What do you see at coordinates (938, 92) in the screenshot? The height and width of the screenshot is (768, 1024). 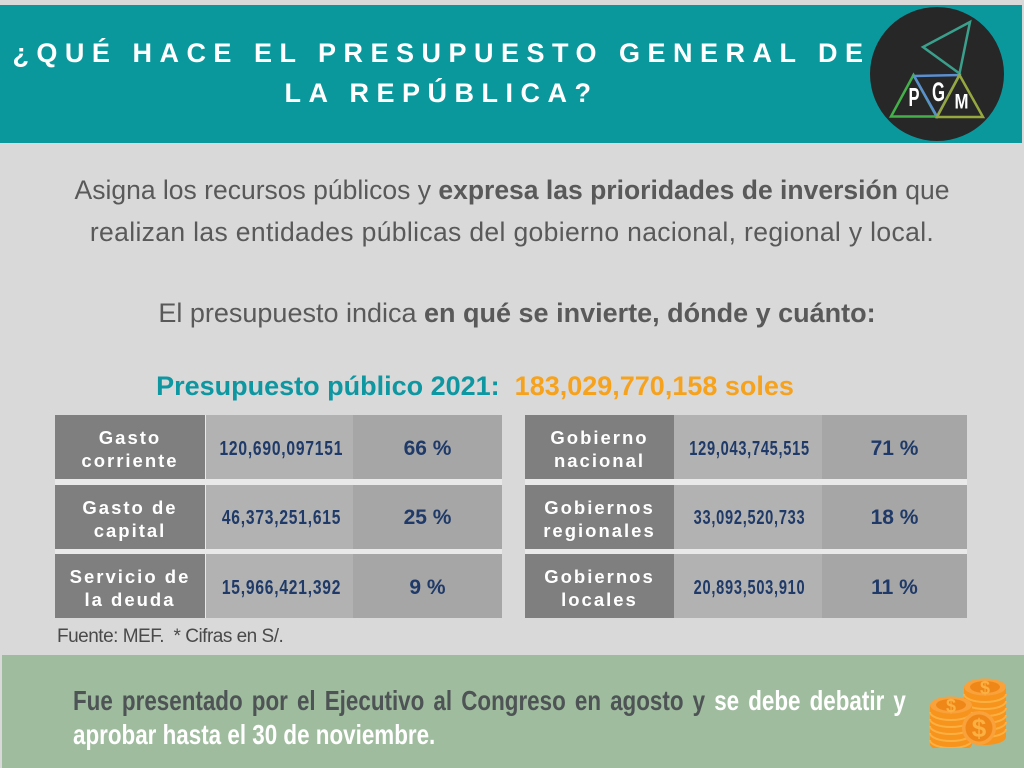 I see `svg-text: G` at bounding box center [938, 92].